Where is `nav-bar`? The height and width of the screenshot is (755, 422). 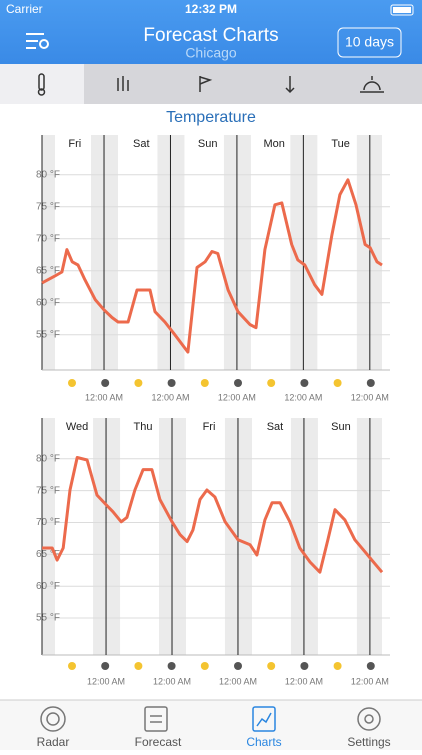 nav-bar is located at coordinates (211, 32).